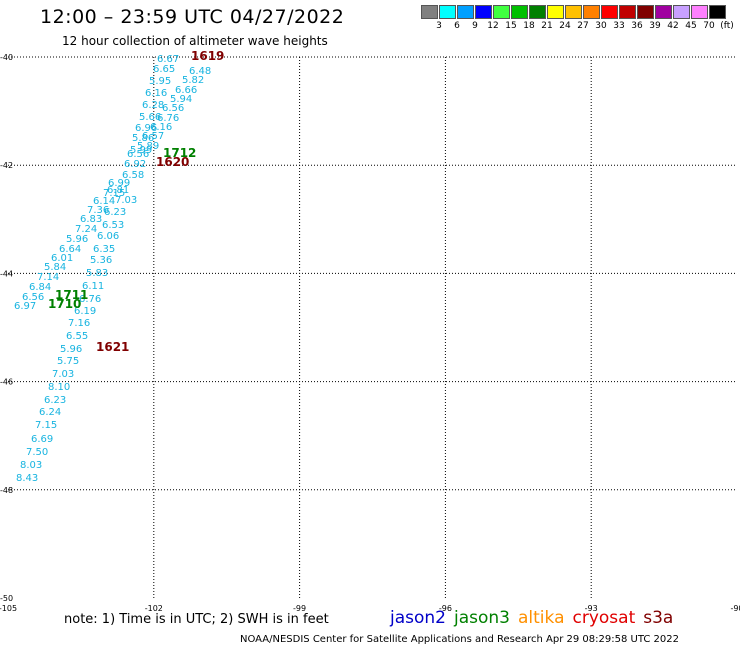  What do you see at coordinates (172, 162) in the screenshot?
I see `time-label-s3a: 1620` at bounding box center [172, 162].